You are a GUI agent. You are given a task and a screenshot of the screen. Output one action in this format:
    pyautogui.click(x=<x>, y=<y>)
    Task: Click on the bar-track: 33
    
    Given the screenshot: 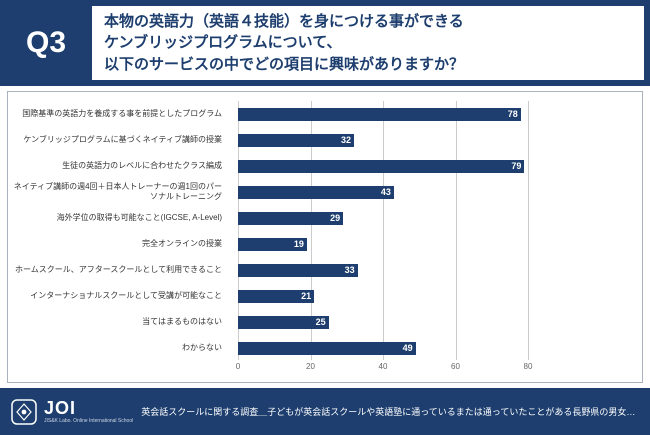 What is the action you would take?
    pyautogui.click(x=383, y=270)
    